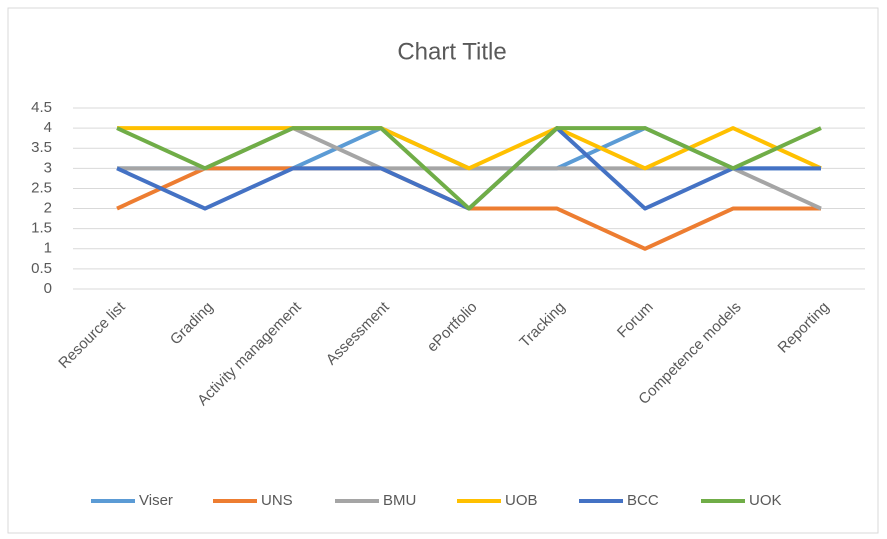  What do you see at coordinates (521, 500) in the screenshot?
I see `legend-label: UOB` at bounding box center [521, 500].